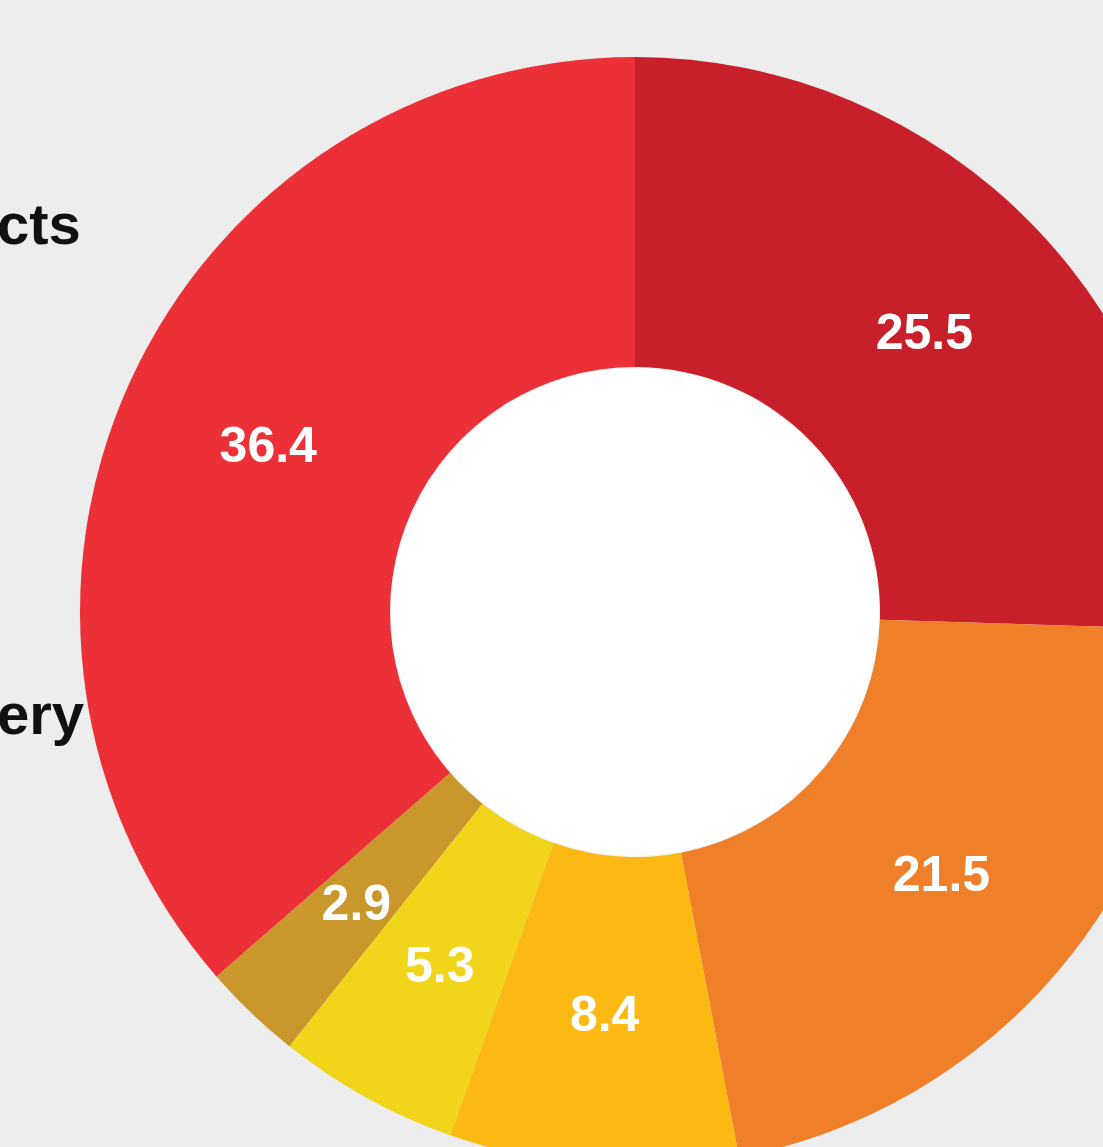 This screenshot has height=1147, width=1103. Describe the element at coordinates (356, 903) in the screenshot. I see `data-label: 2.9` at that location.